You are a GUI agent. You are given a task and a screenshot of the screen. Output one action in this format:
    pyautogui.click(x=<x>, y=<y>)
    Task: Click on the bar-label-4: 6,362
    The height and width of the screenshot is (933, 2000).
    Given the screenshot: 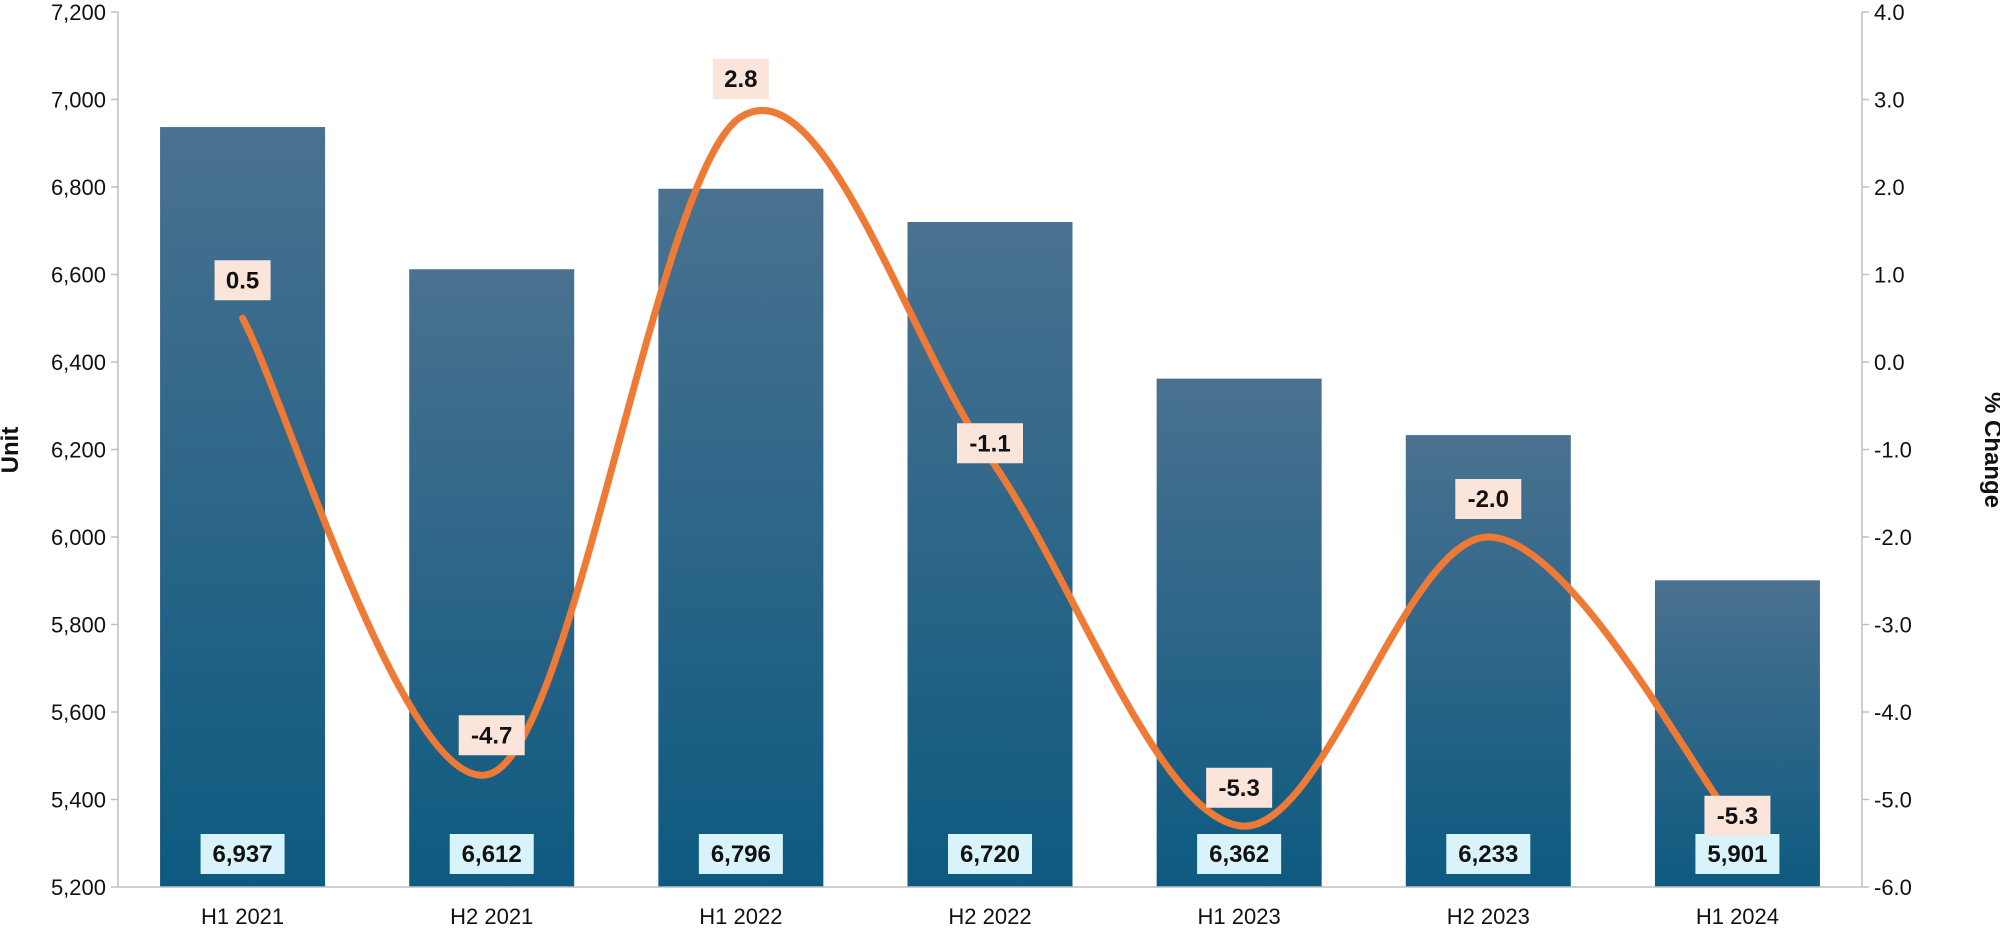 What is the action you would take?
    pyautogui.click(x=1239, y=854)
    